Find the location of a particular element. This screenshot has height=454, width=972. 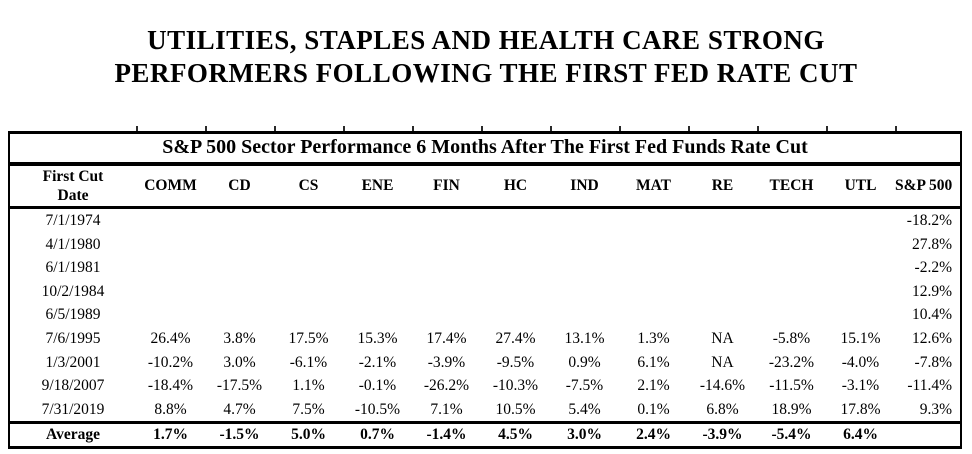

date-cell: 9/18/2007 is located at coordinates (73, 386).